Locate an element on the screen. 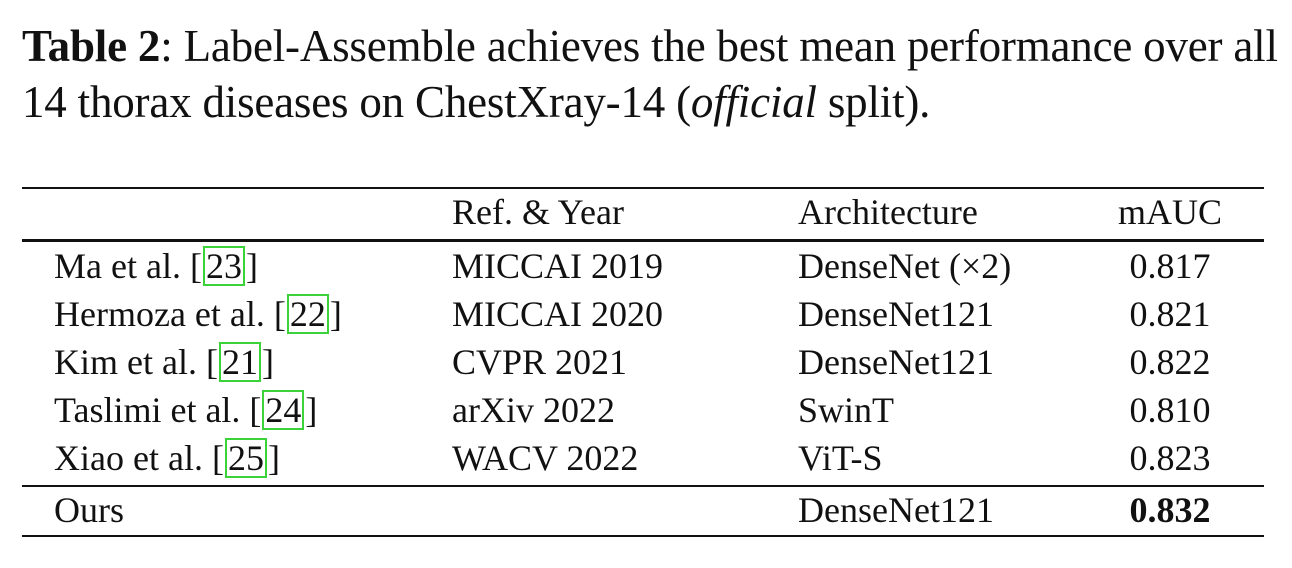 This screenshot has width=1292, height=568. method-cell: Hermoza et al. [22] is located at coordinates (198, 314).